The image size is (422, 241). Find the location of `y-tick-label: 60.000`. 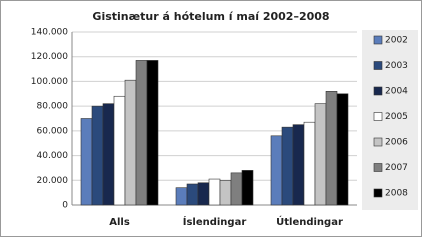

y-tick-label: 60.000 is located at coordinates (53, 131).